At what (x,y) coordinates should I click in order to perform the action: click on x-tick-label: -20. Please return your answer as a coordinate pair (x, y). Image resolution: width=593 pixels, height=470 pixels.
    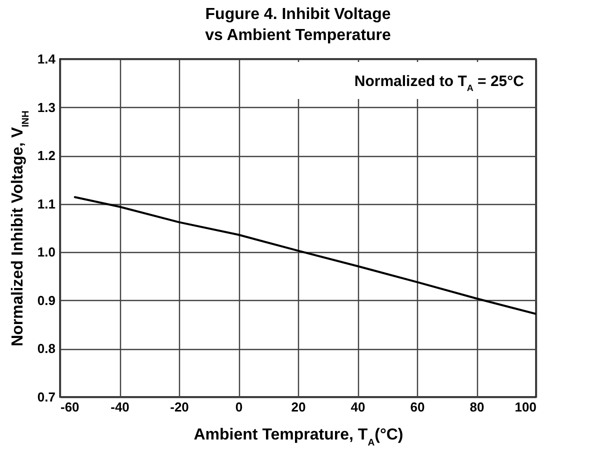
    Looking at the image, I should click on (179, 407).